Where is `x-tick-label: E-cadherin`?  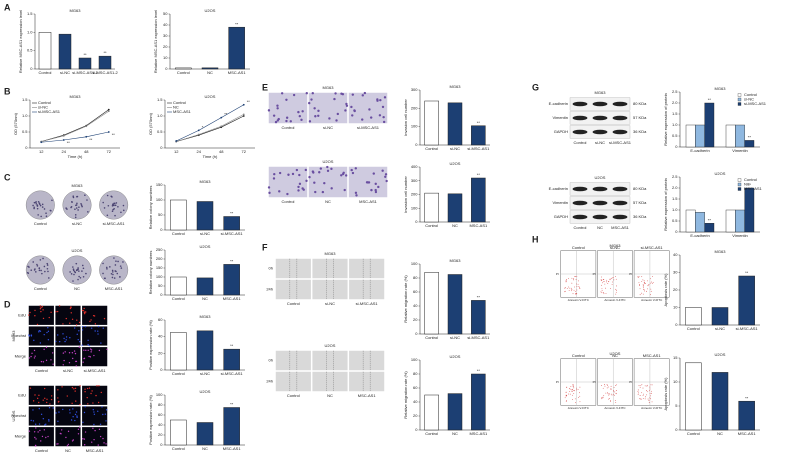 x-tick-label: E-cadherin is located at coordinates (699, 150).